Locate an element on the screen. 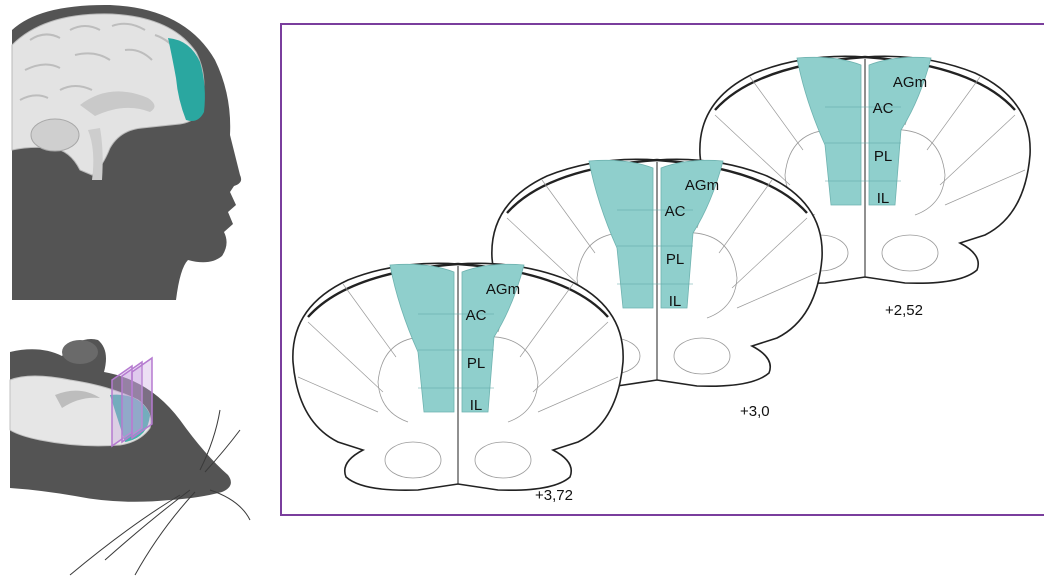 The image size is (1044, 584). coronal-section: AGm AC PL IL +3,72 is located at coordinates (458, 383).